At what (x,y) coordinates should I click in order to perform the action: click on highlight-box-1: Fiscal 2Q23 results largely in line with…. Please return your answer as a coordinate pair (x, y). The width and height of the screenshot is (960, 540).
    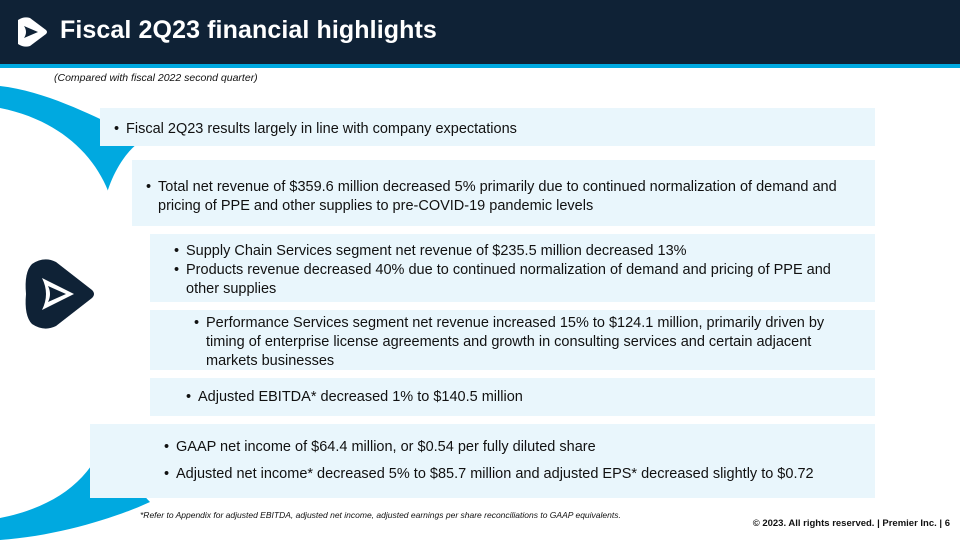
    Looking at the image, I should click on (487, 127).